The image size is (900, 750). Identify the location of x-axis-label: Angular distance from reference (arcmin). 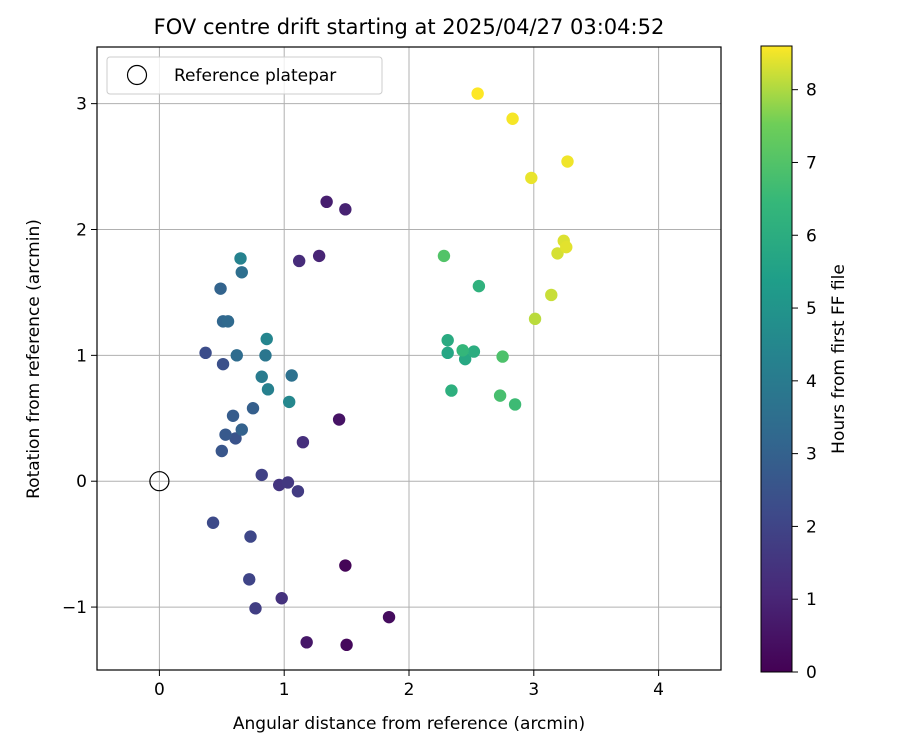
(409, 724).